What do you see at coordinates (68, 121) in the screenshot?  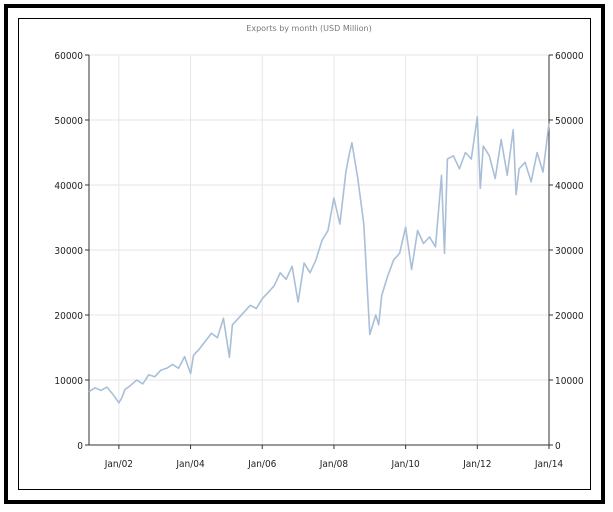 I see `left-y-tick-label: 50000` at bounding box center [68, 121].